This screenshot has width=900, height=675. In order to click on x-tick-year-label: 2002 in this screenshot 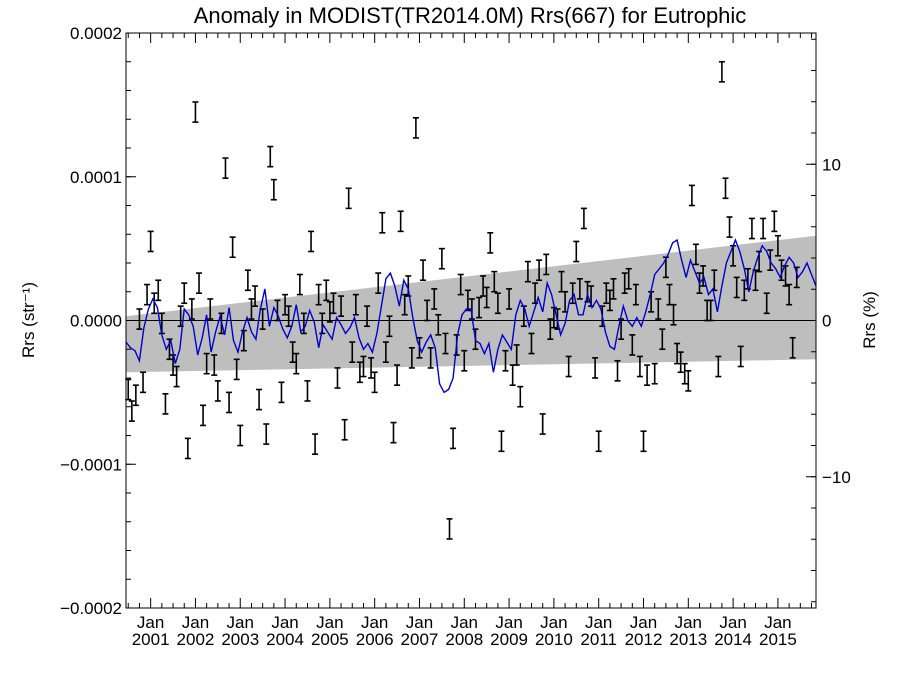, I will do `click(196, 639)`.